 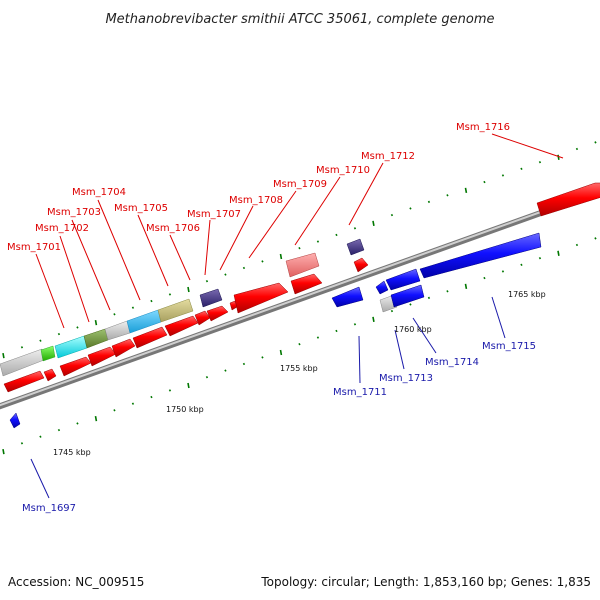 What do you see at coordinates (141, 208) in the screenshot?
I see `gene-label: Msm_1705` at bounding box center [141, 208].